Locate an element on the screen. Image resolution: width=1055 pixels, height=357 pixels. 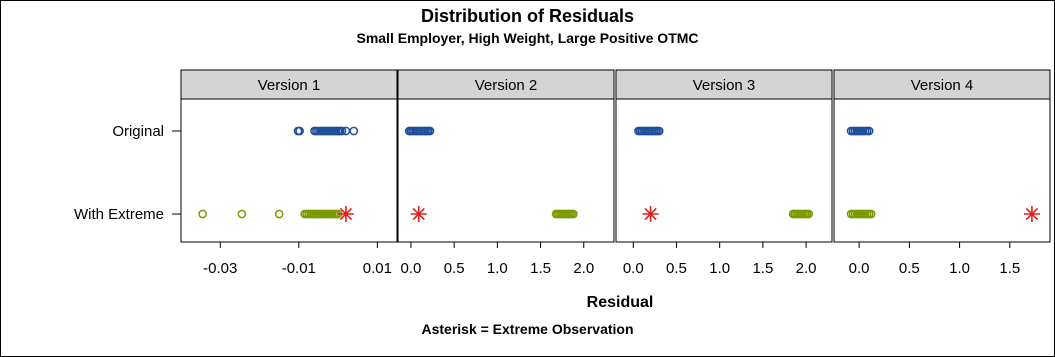
panel-title-1: Version 1 is located at coordinates (289, 85).